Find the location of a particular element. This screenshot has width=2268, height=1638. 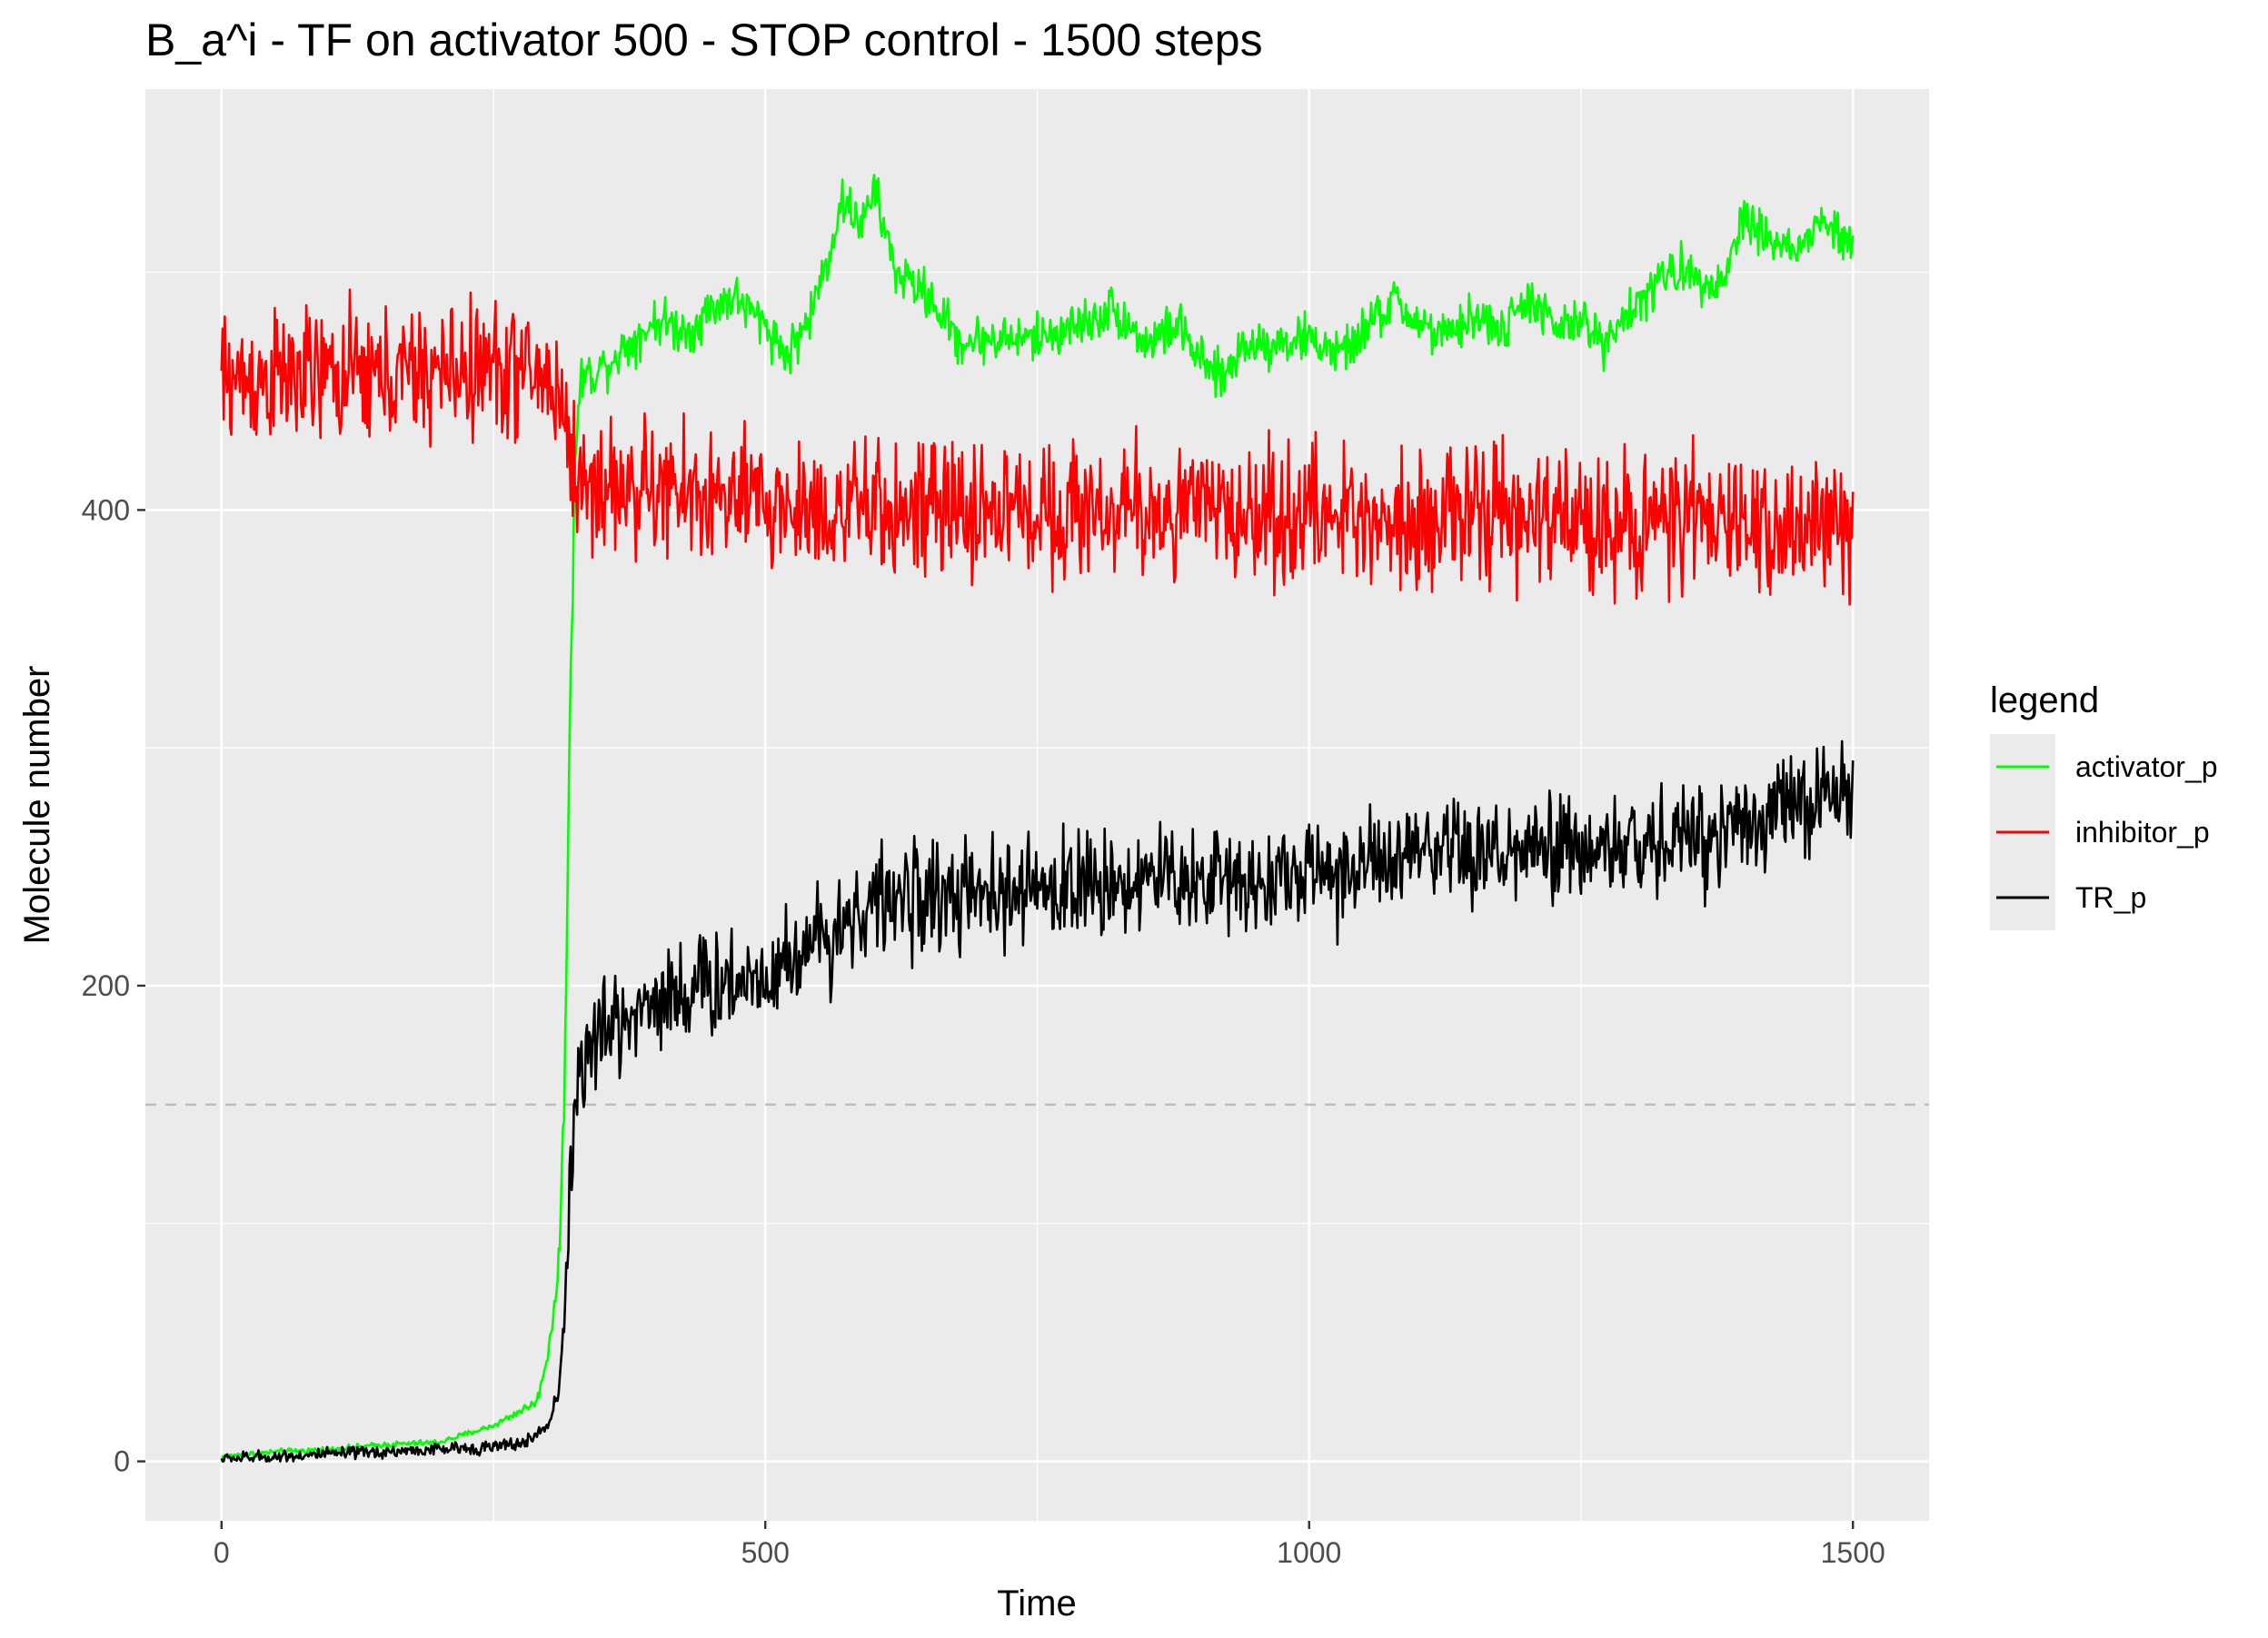

x-axis-title: Time is located at coordinates (1036, 1603).